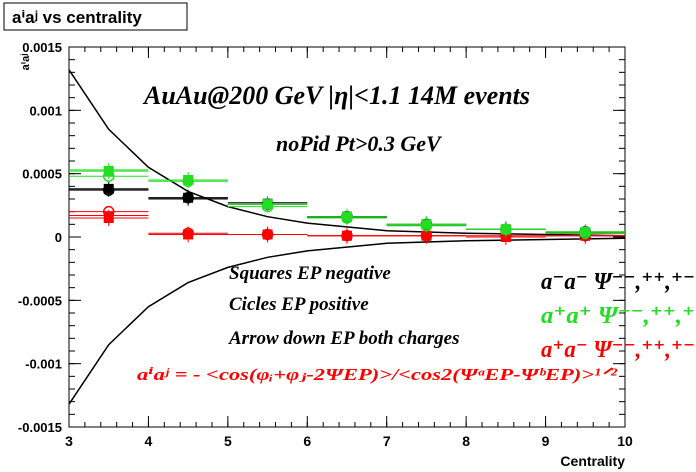 Image resolution: width=696 pixels, height=472 pixels. I want to click on chart-title: aⁱaʲ vs centrality, so click(77, 17).